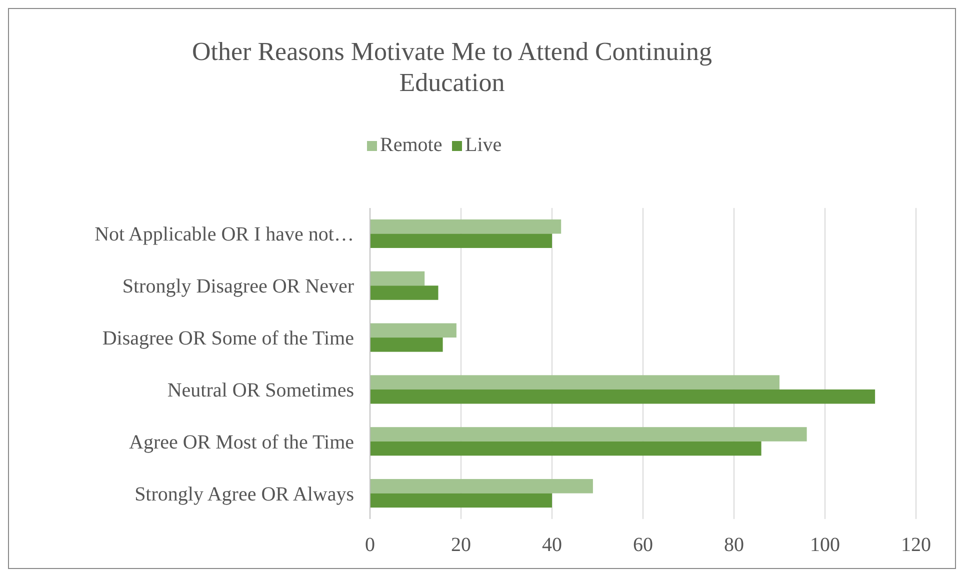 This screenshot has width=964, height=577. I want to click on y-tick-label: Strongly Agree OR Always, so click(244, 494).